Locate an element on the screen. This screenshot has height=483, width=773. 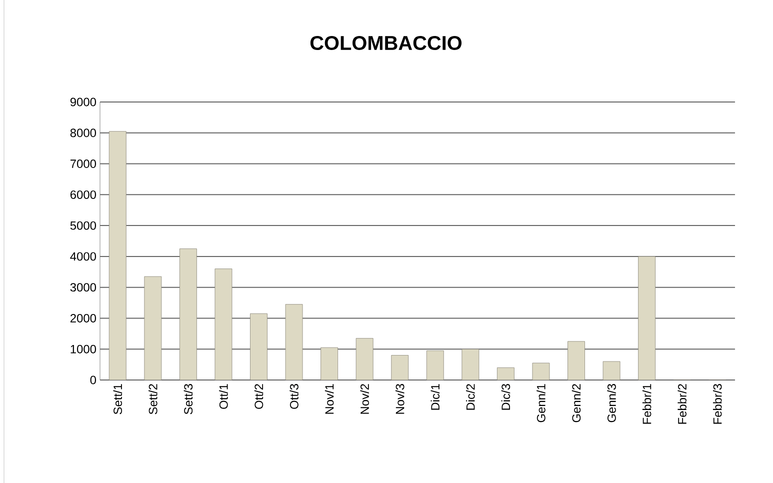
x-tick-label: Ott/1 is located at coordinates (223, 396).